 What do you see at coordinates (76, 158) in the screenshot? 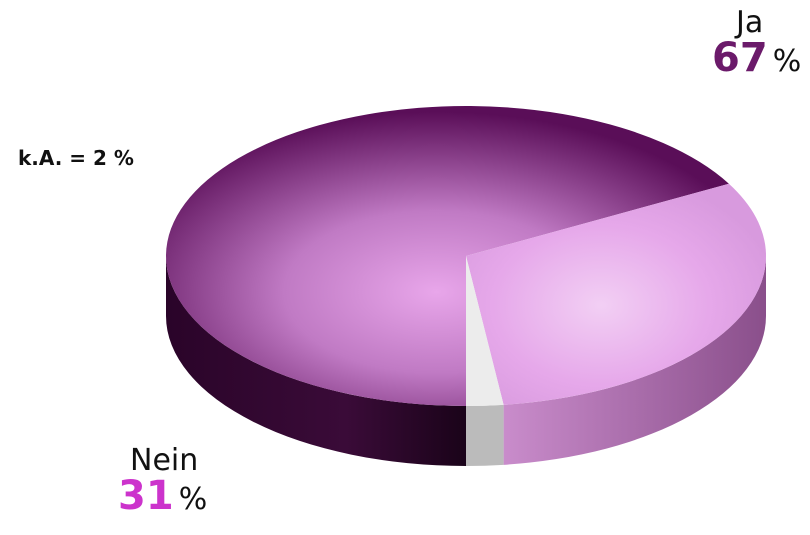
I see `label-ka: k.A. = 2 %` at bounding box center [76, 158].